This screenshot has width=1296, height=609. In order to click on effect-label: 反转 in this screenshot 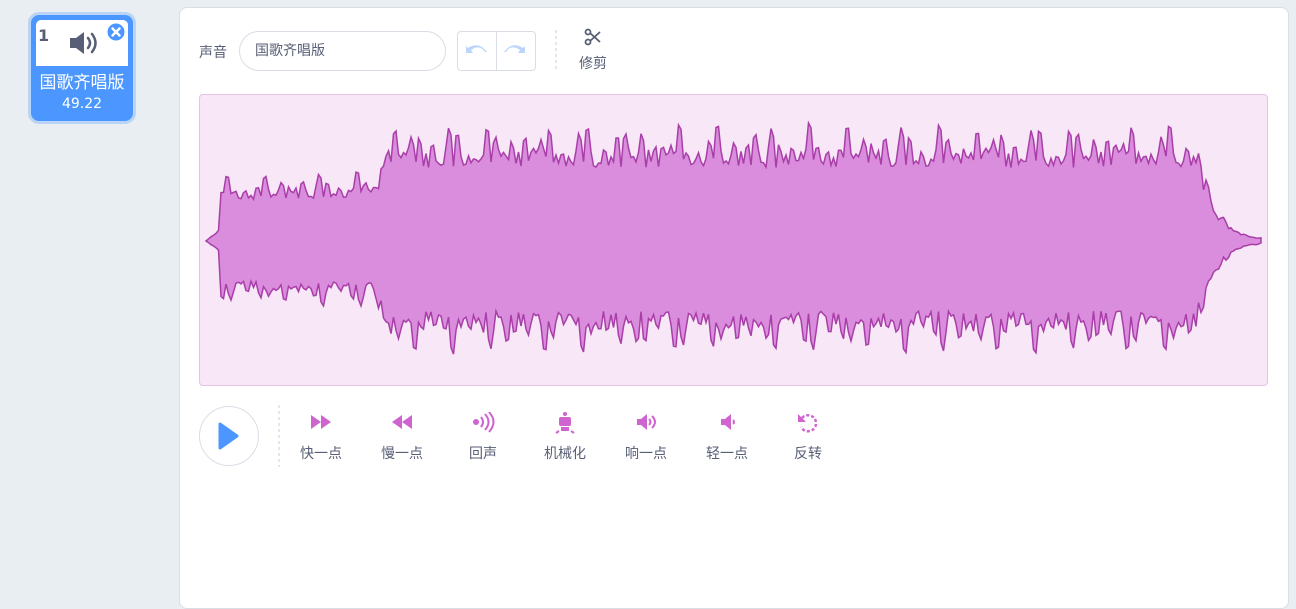, I will do `click(808, 454)`.